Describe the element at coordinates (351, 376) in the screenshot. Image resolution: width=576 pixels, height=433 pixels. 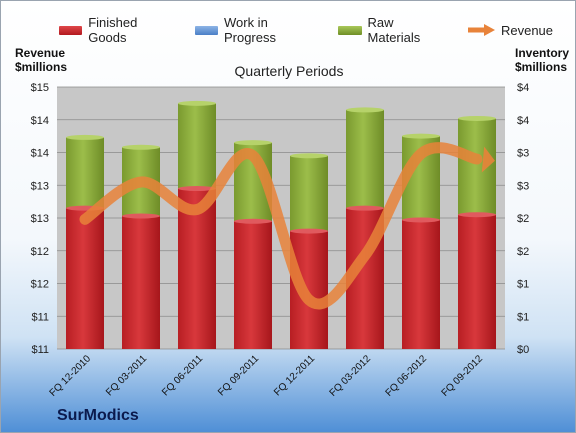
I see `category-label: FQ 03-2012` at that location.